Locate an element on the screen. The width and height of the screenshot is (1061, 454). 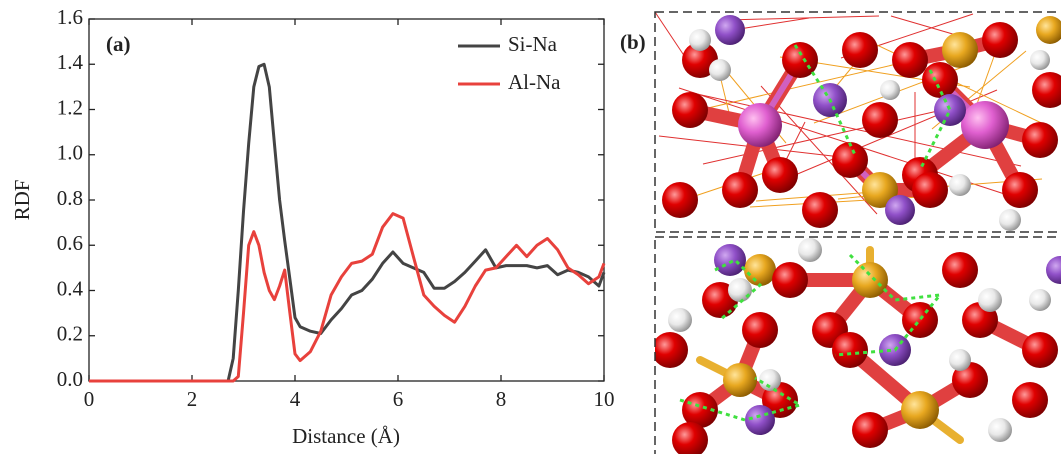
y-tick-label: 1.0 is located at coordinates (70, 153).